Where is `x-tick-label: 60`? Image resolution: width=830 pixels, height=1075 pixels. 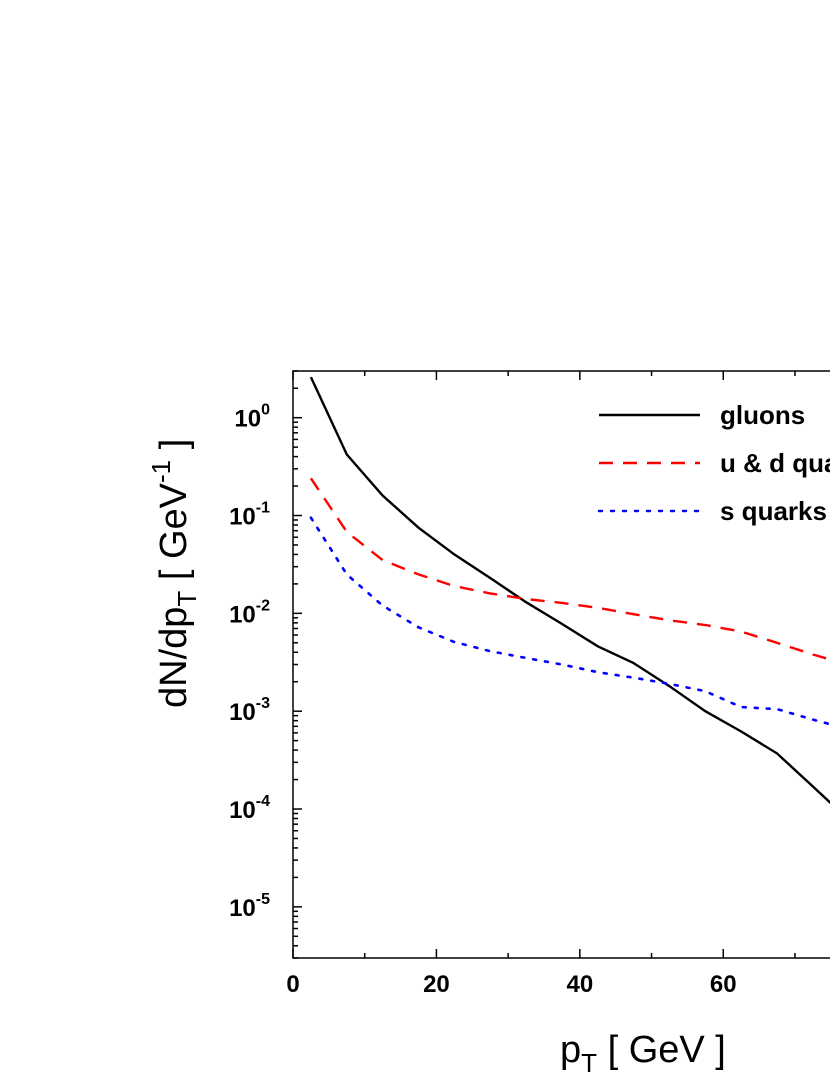
x-tick-label: 60 is located at coordinates (723, 984).